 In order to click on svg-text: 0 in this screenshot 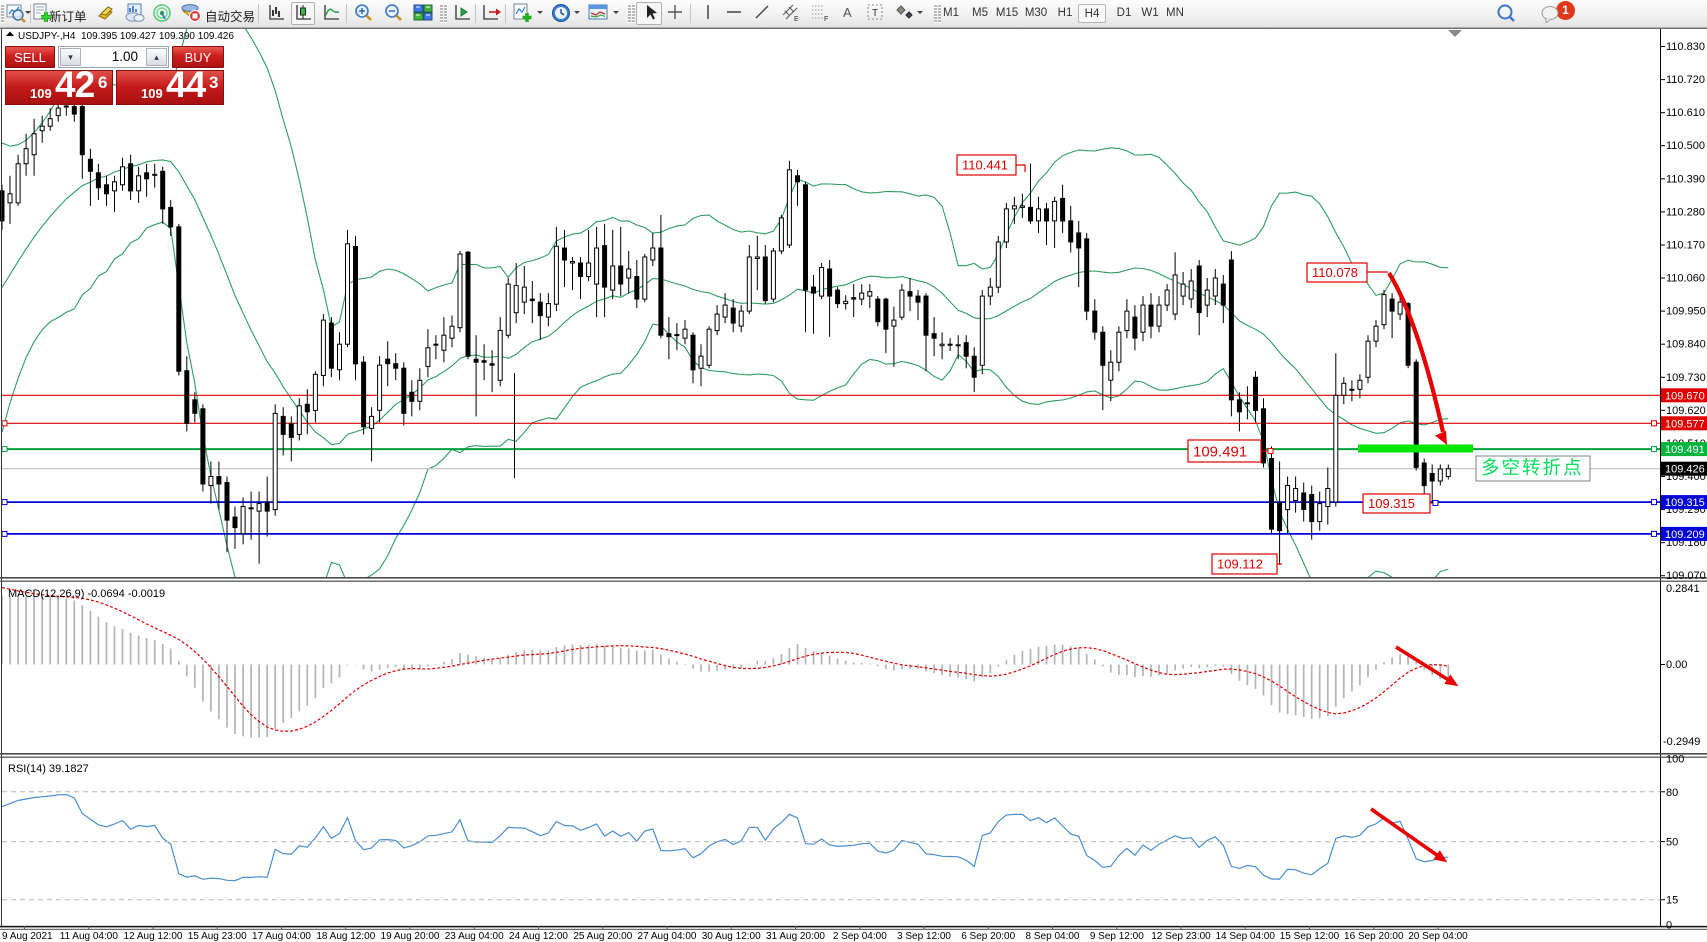, I will do `click(1669, 926)`.